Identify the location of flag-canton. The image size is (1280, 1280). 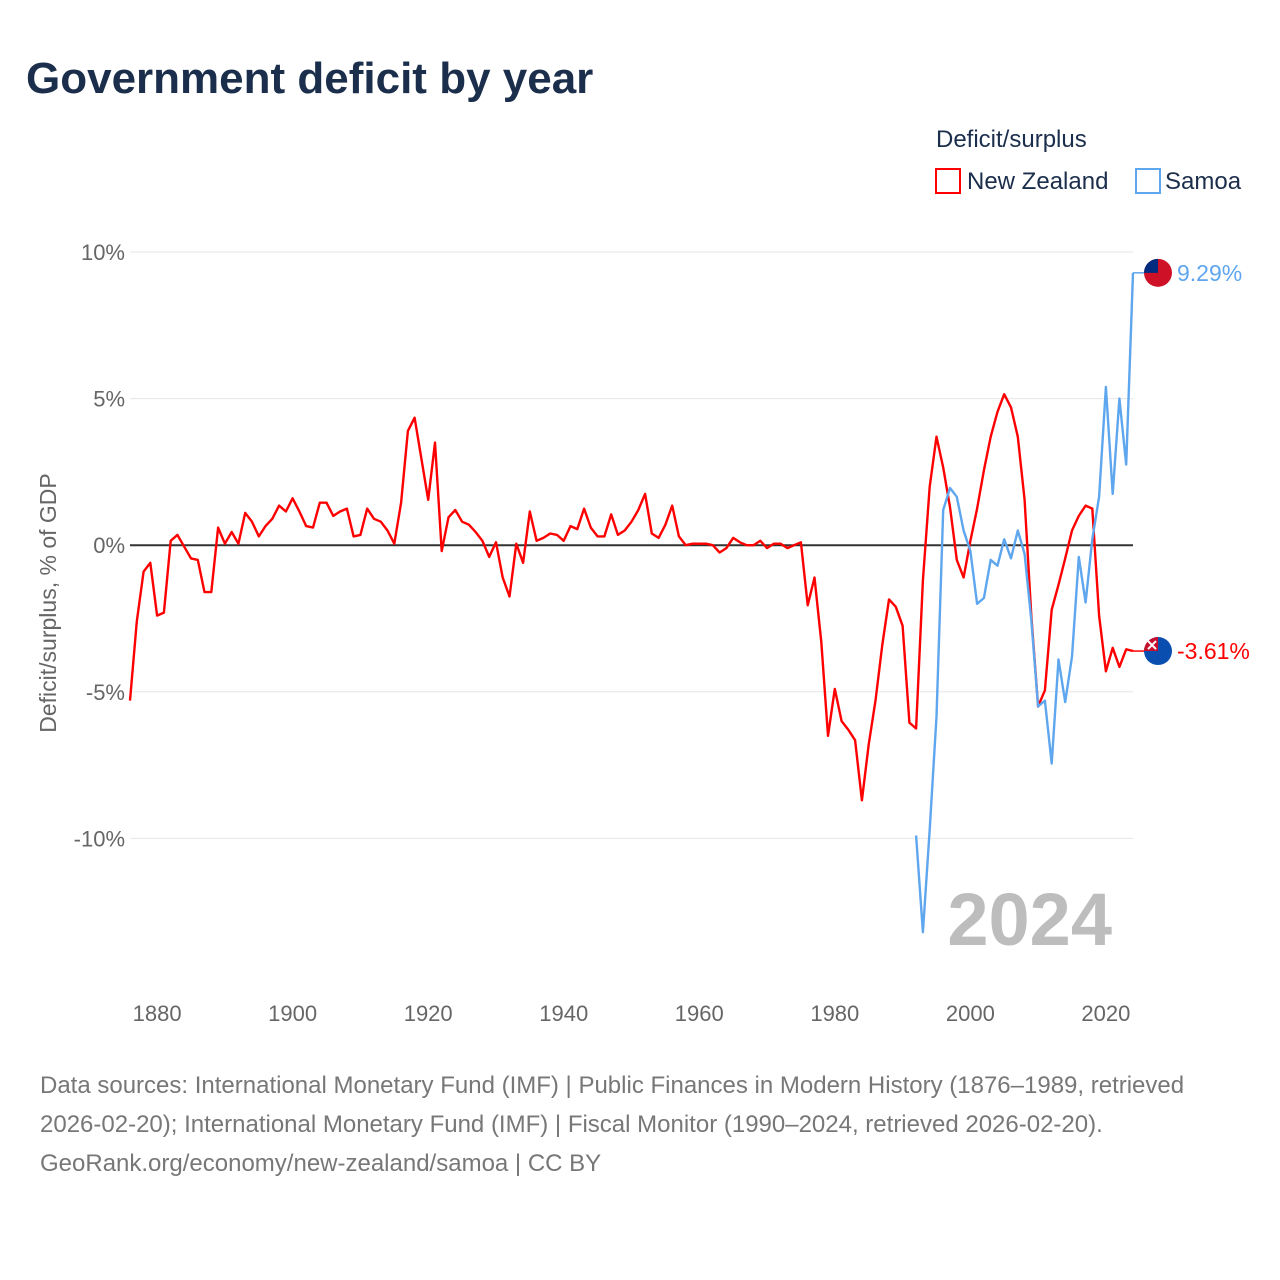
(1151, 265).